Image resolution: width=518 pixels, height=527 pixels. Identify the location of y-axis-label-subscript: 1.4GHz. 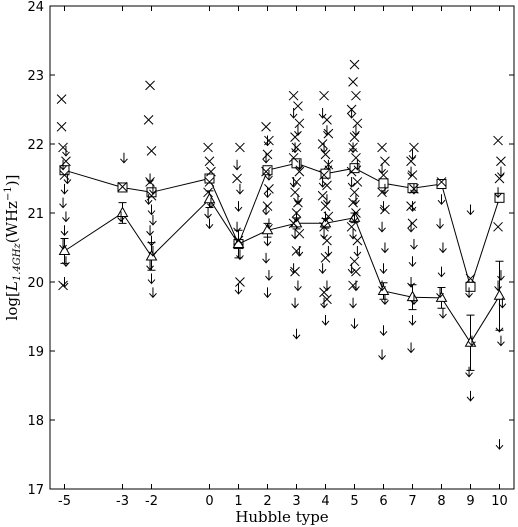
(17, 262).